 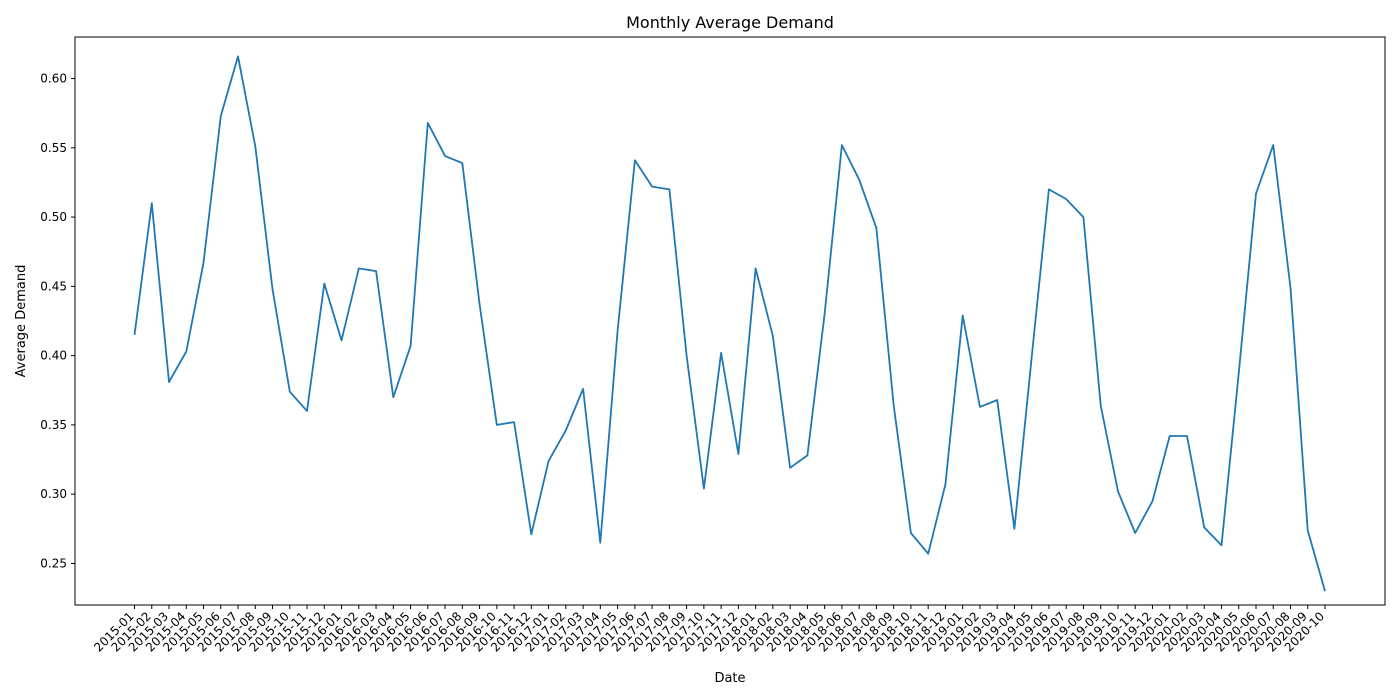 What do you see at coordinates (53, 217) in the screenshot?
I see `y-tick-label: 0.50` at bounding box center [53, 217].